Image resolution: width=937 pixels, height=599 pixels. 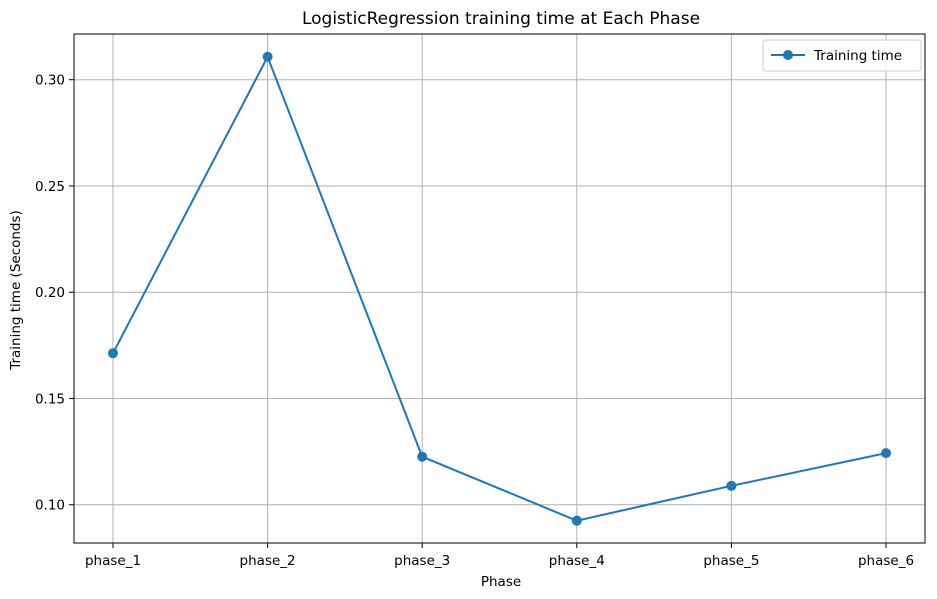 I want to click on y-tick-label: 0.20, so click(x=50, y=293).